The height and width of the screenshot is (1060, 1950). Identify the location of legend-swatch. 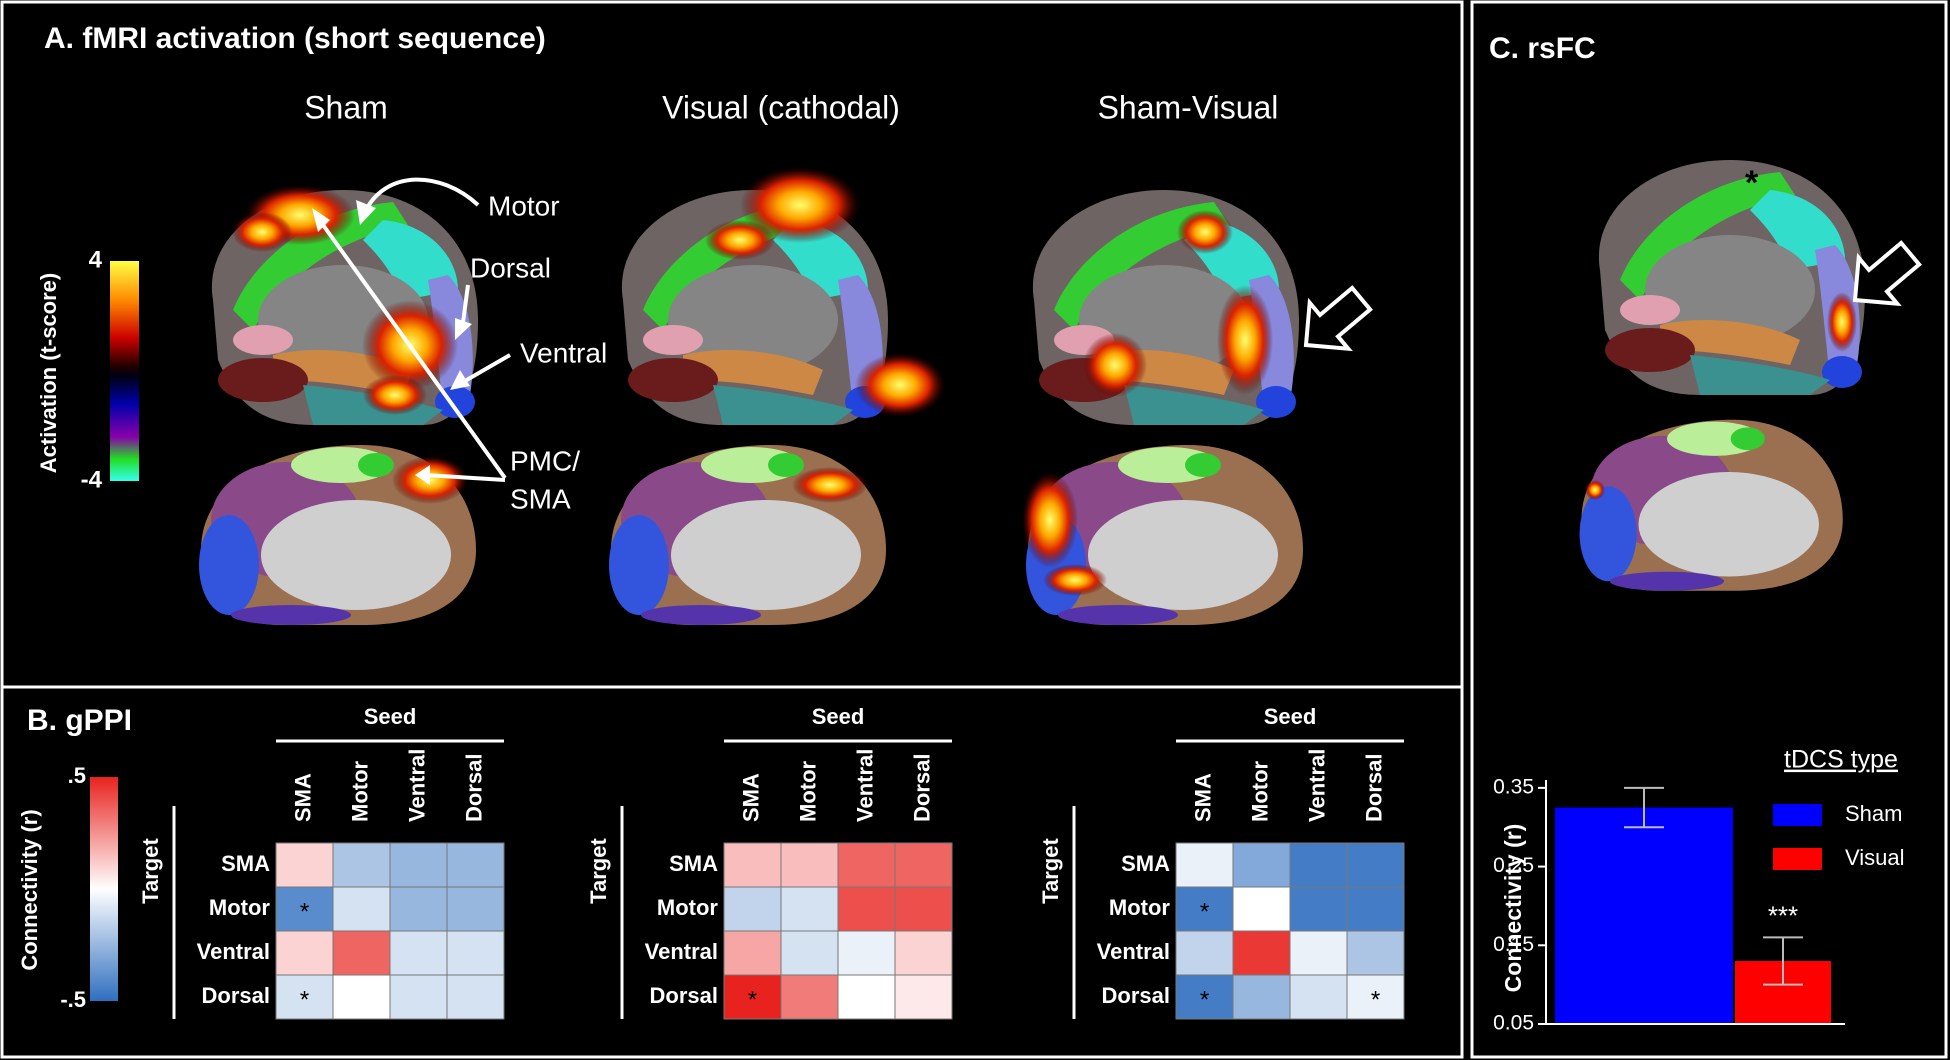
(1797, 815).